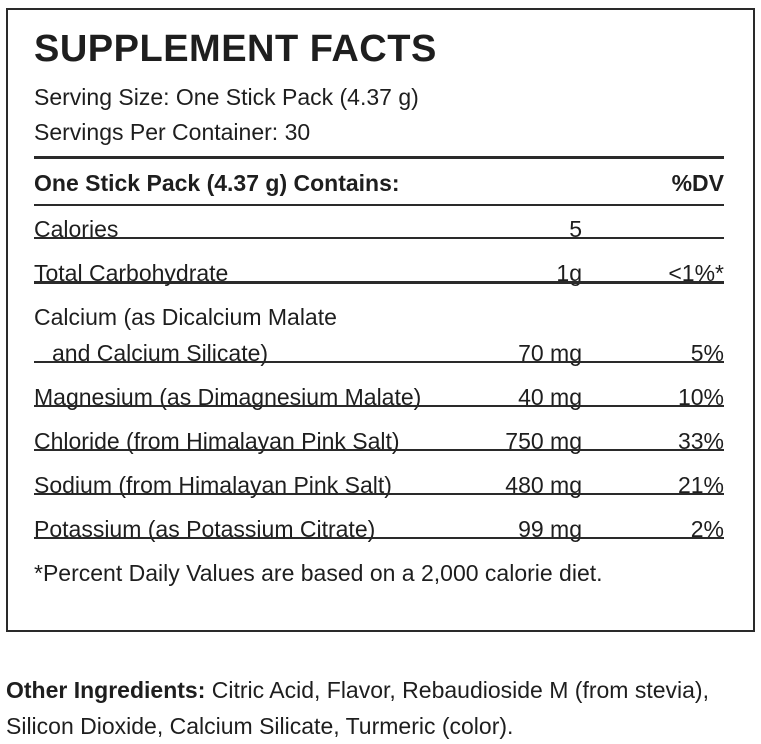 This screenshot has width=761, height=744. What do you see at coordinates (700, 441) in the screenshot?
I see `daily-value: 33%` at bounding box center [700, 441].